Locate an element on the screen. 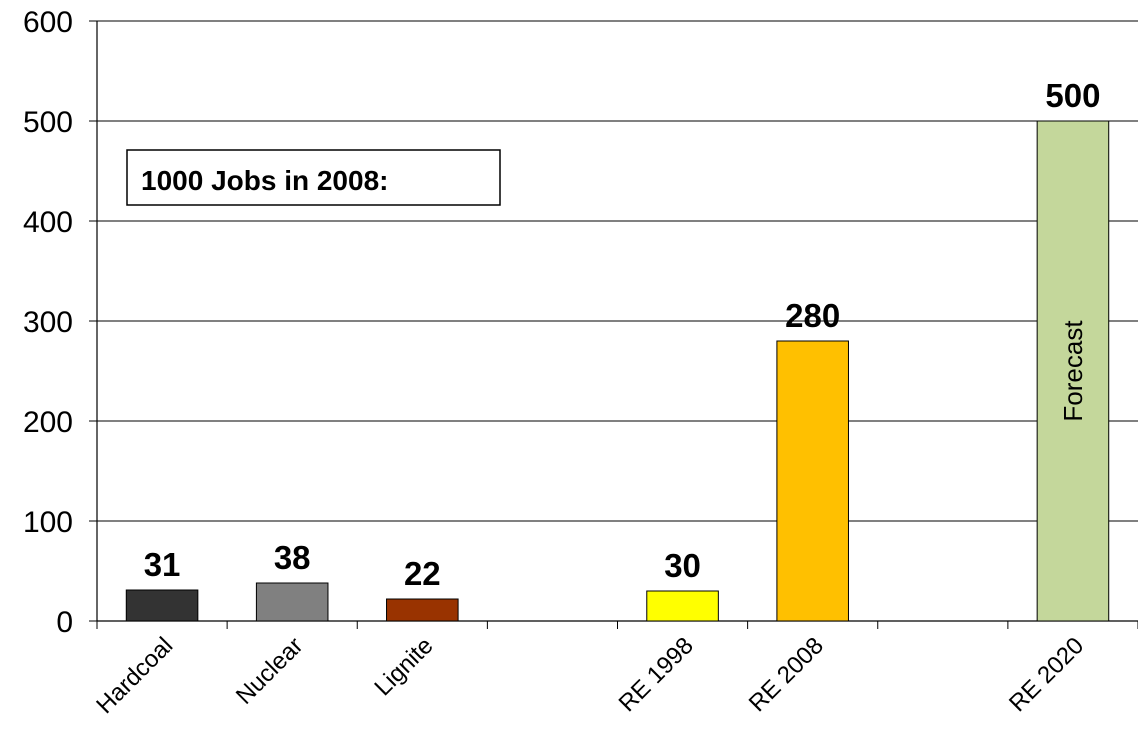 Image resolution: width=1138 pixels, height=749 pixels. data-label: 22 is located at coordinates (422, 573).